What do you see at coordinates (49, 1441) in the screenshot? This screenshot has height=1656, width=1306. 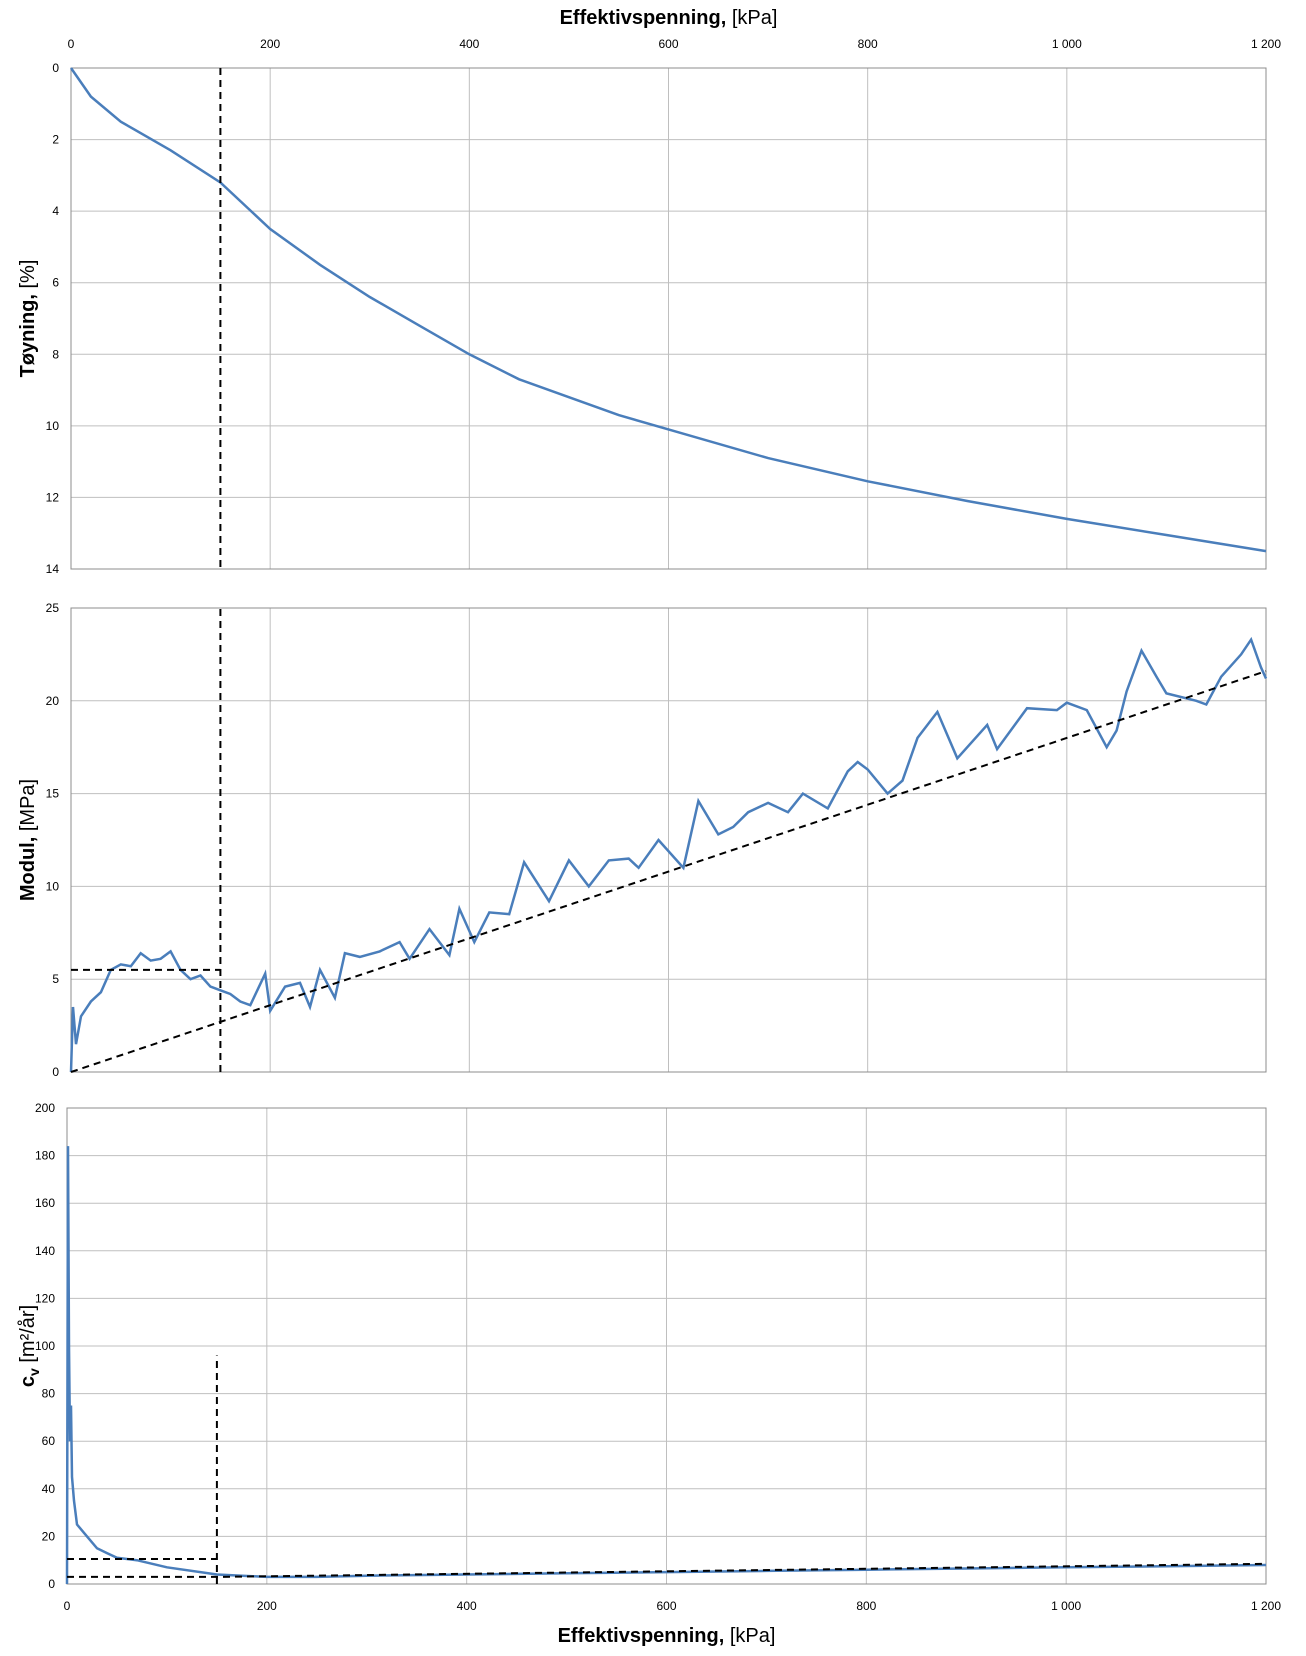 I see `y-tick-label: 60` at bounding box center [49, 1441].